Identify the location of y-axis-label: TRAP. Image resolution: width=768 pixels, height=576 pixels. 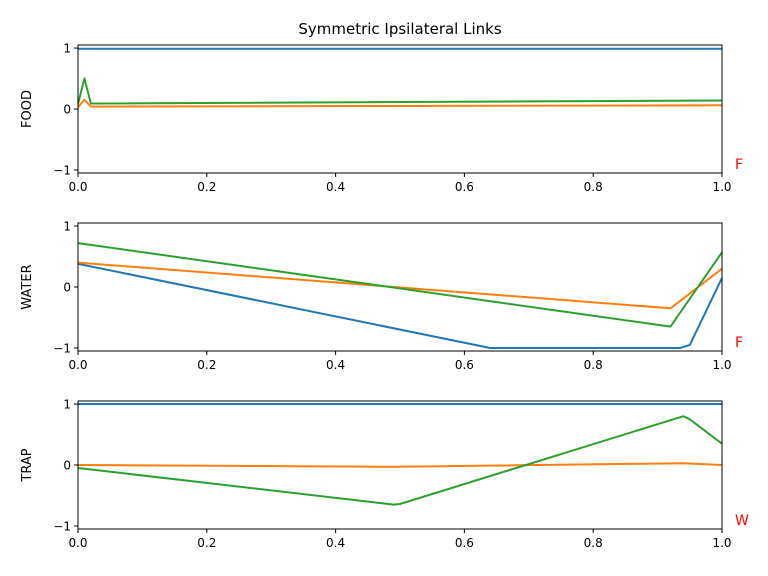
(27, 465).